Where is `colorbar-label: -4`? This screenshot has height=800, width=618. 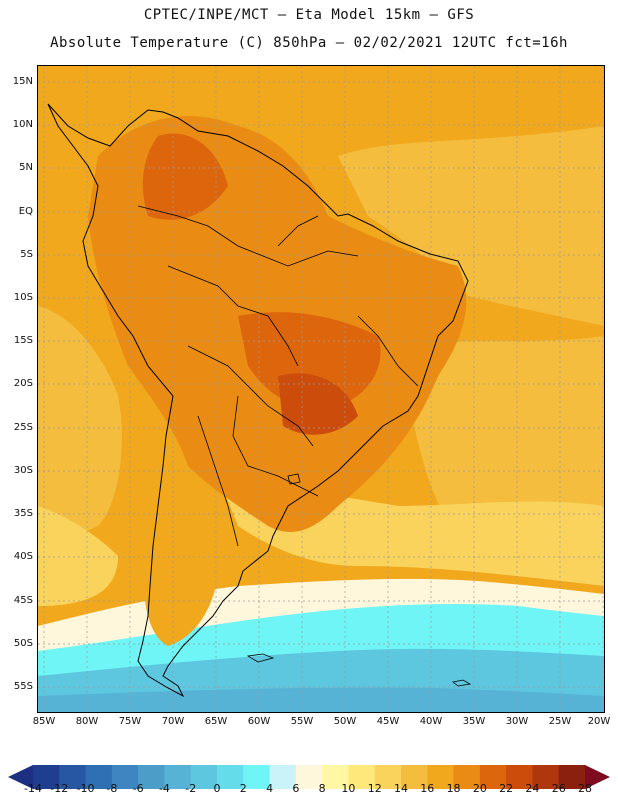
colorbar-label: -4 is located at coordinates (164, 788).